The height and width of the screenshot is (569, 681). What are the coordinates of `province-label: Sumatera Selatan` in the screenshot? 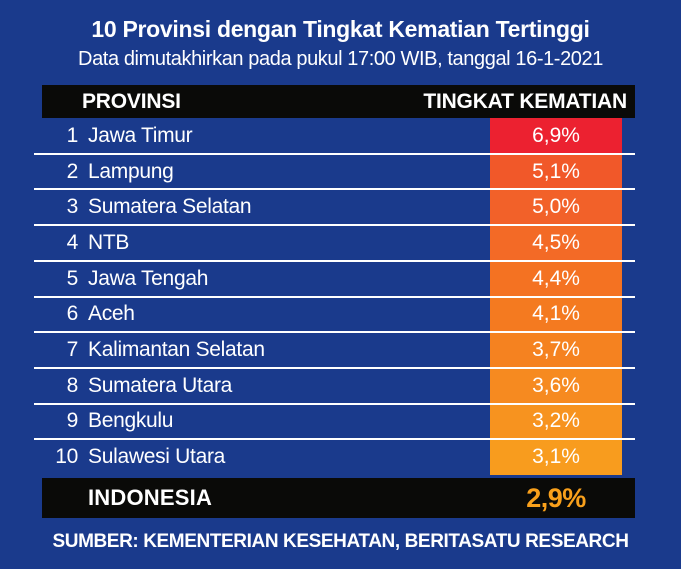 It's located at (170, 207).